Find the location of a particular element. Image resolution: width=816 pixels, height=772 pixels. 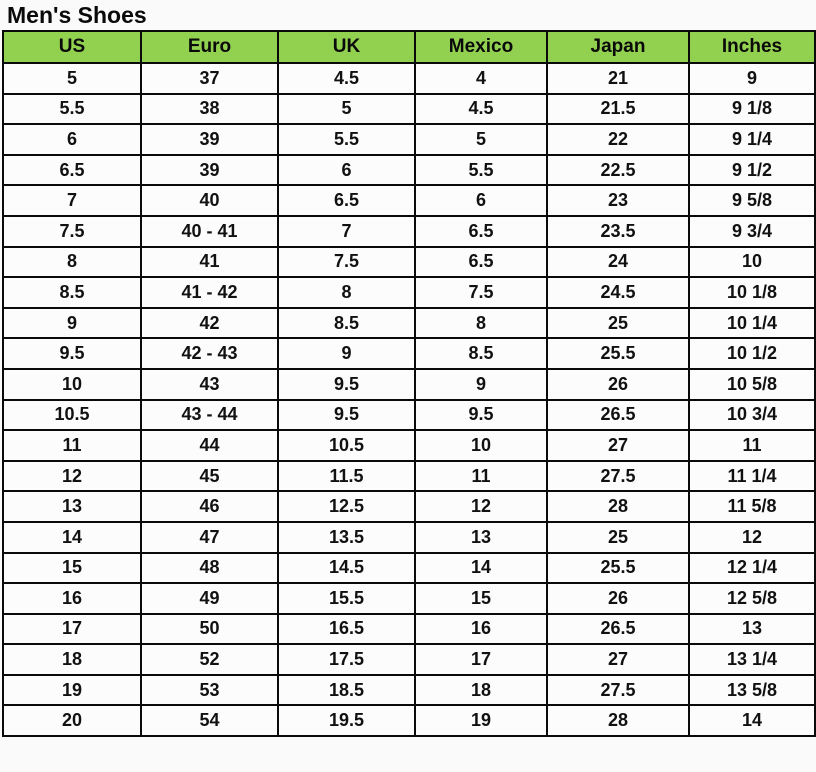

cell: 23.5 is located at coordinates (618, 231).